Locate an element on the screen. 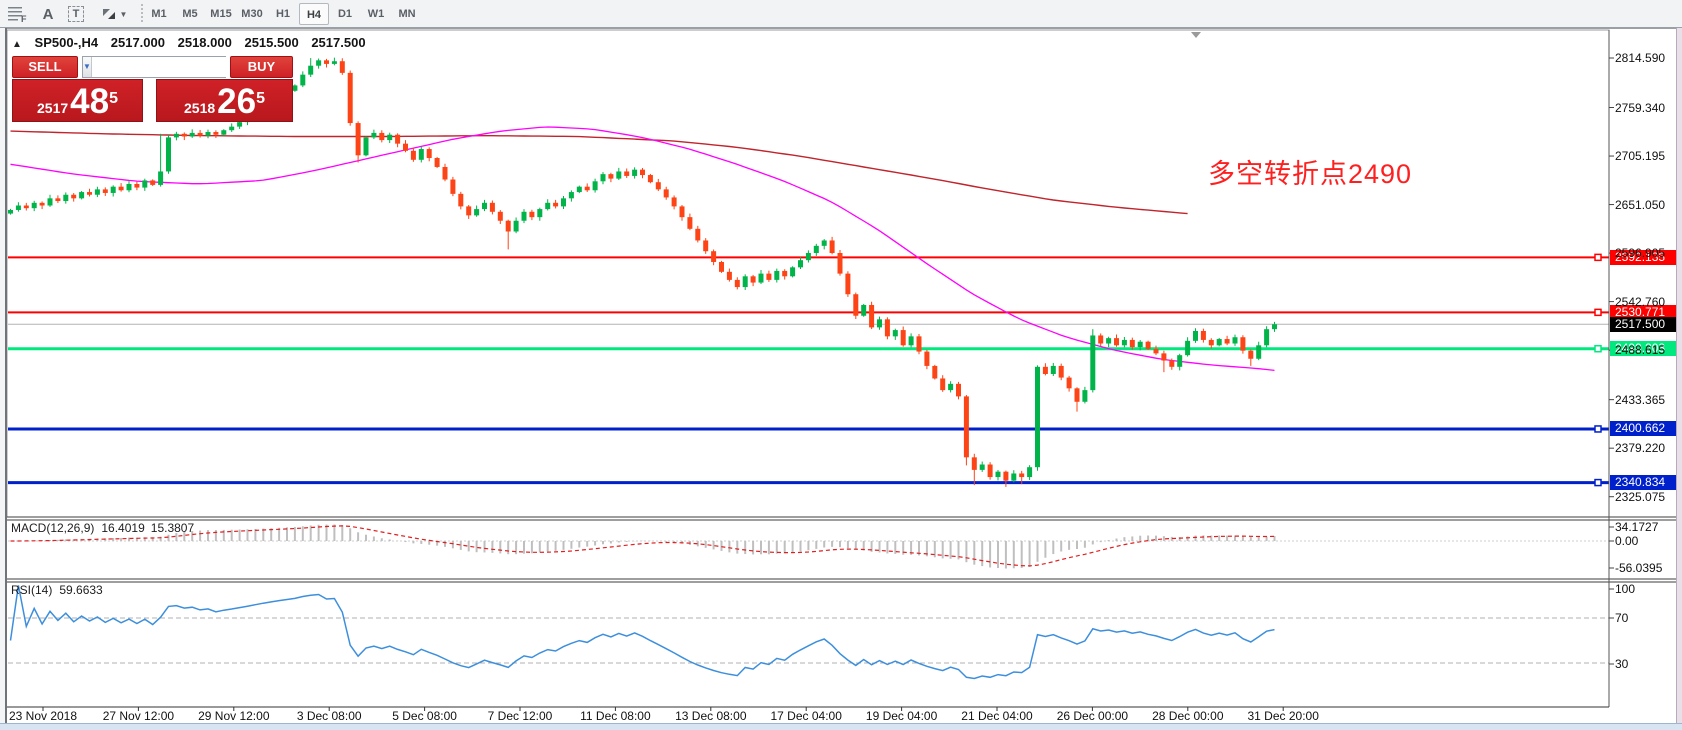 The height and width of the screenshot is (730, 1682). rsi-line is located at coordinates (642, 632).